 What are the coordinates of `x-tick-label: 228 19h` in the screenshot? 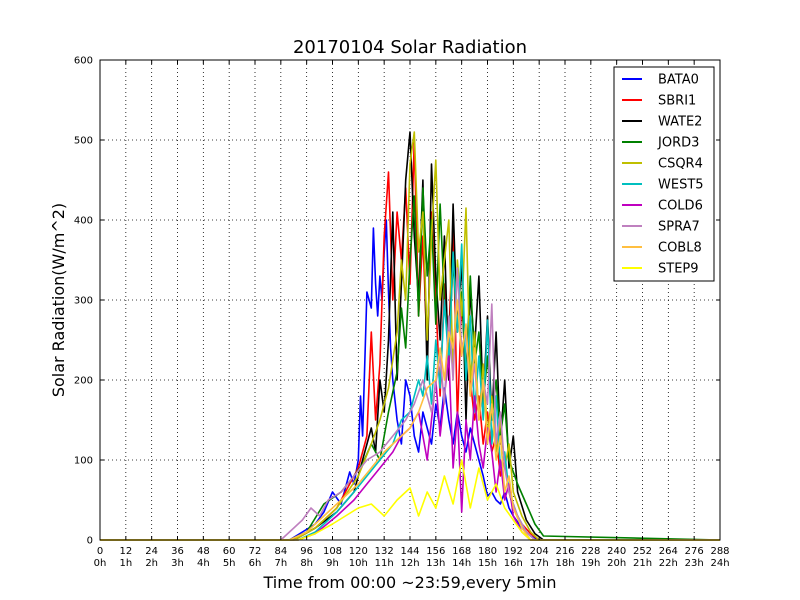 It's located at (590, 557).